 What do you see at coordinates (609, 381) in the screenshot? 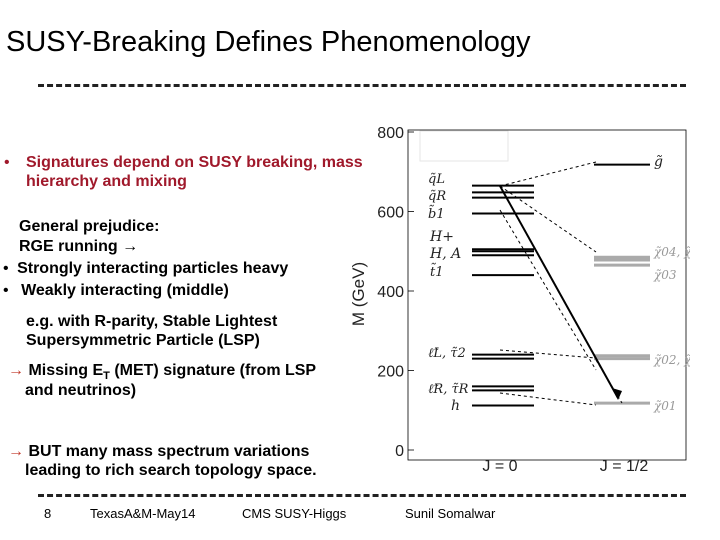
I see `transition-chi2` at bounding box center [609, 381].